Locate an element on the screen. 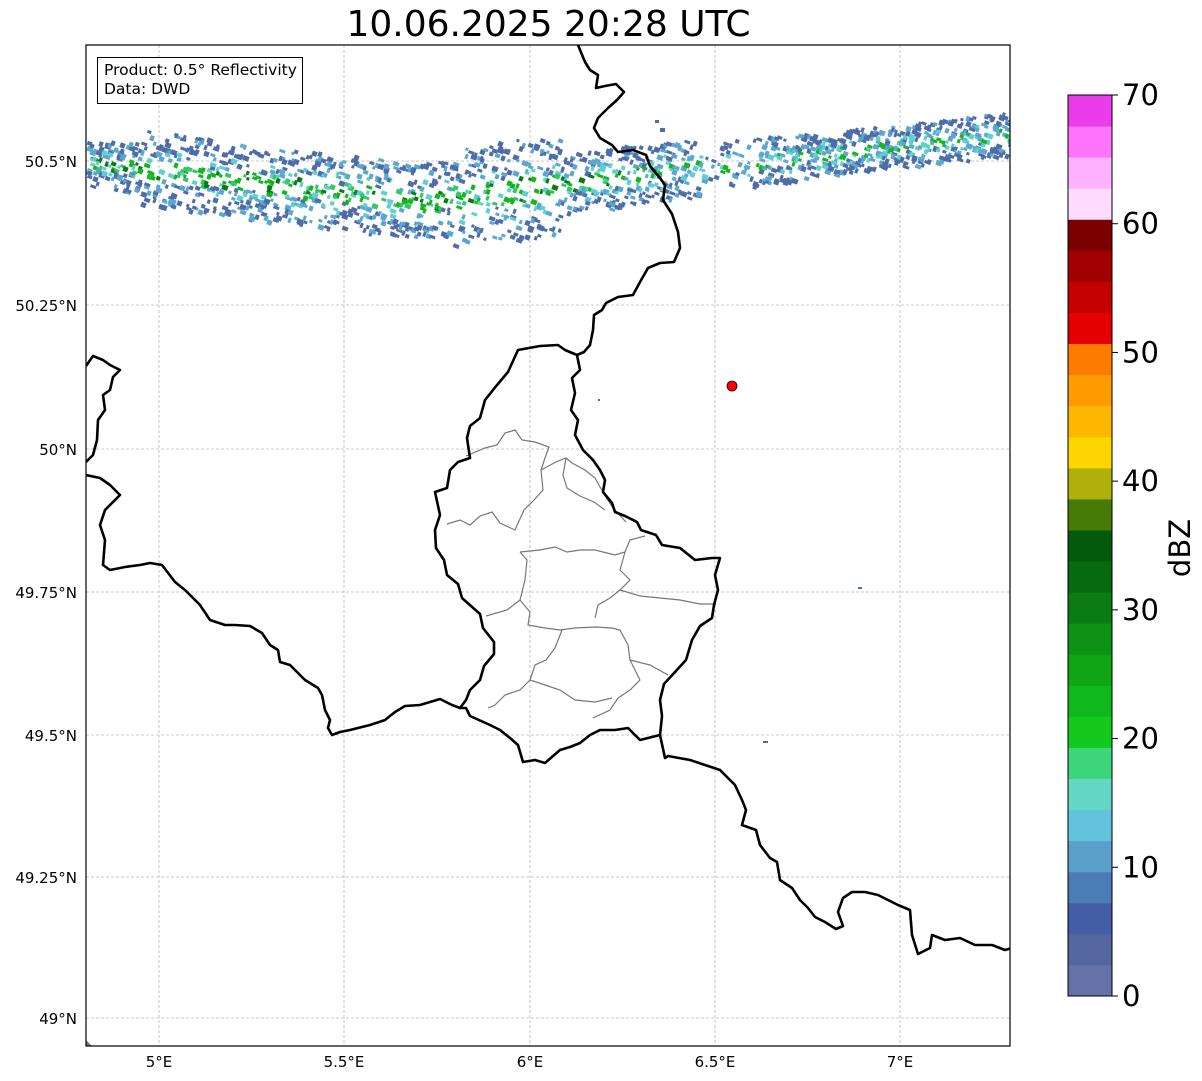 This screenshot has width=1202, height=1081. colorbar-tick-label: 10 is located at coordinates (1140, 867).